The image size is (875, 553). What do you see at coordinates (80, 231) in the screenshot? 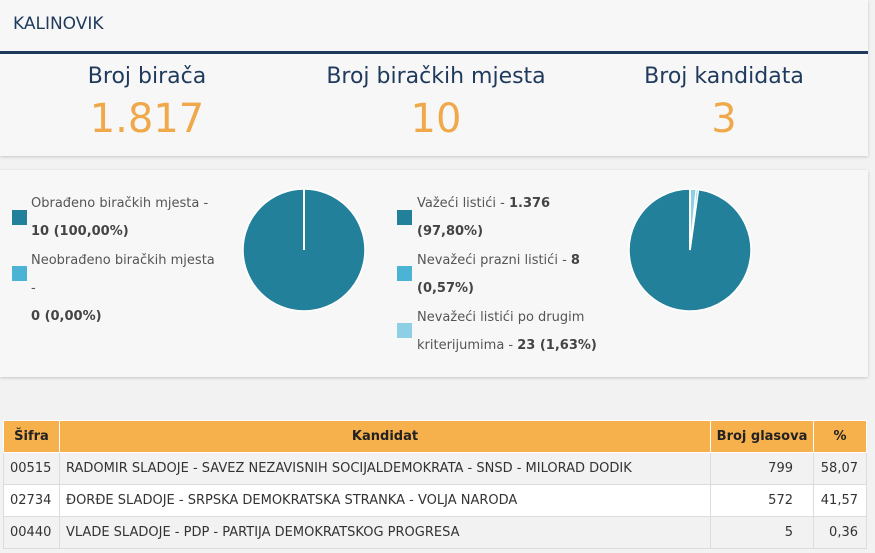
I see `legend-processed-value: 10 (100,00%)` at bounding box center [80, 231].